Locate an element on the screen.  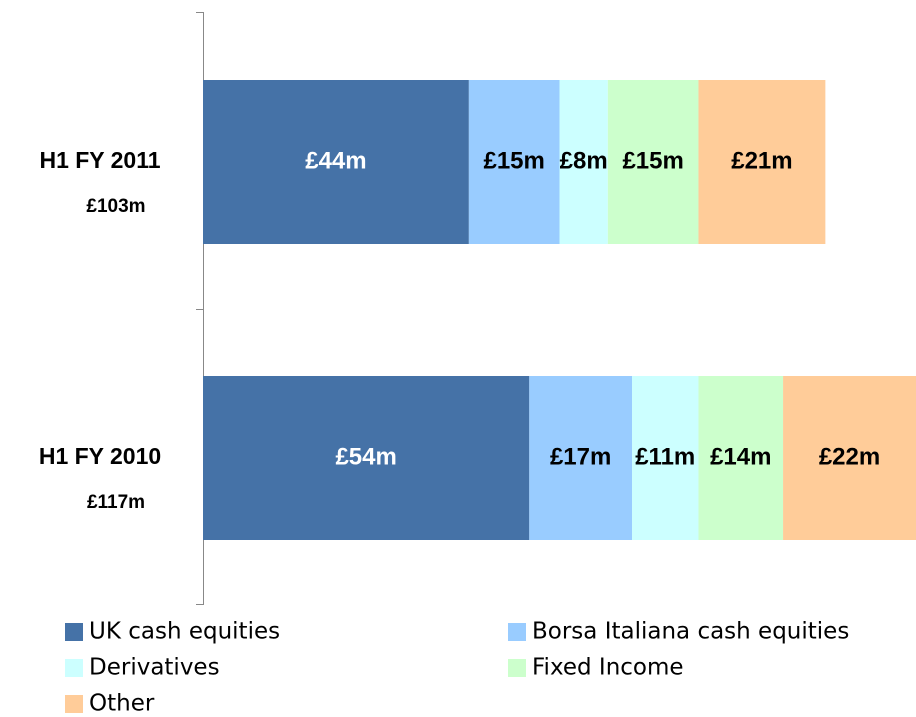
value-label: £22m is located at coordinates (849, 456).